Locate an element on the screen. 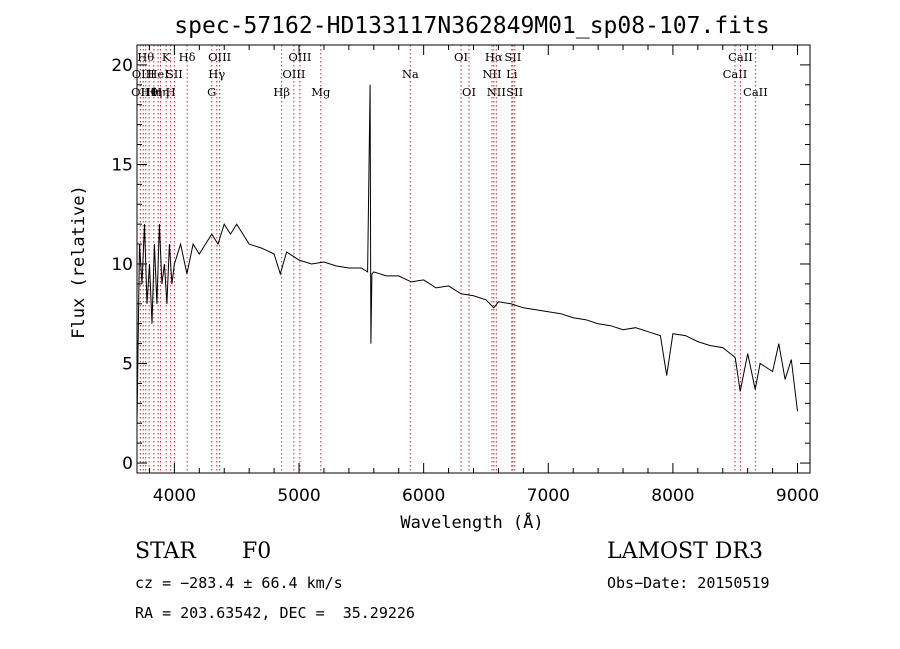 This screenshot has height=649, width=900. line-label-13: OIII is located at coordinates (219, 57).